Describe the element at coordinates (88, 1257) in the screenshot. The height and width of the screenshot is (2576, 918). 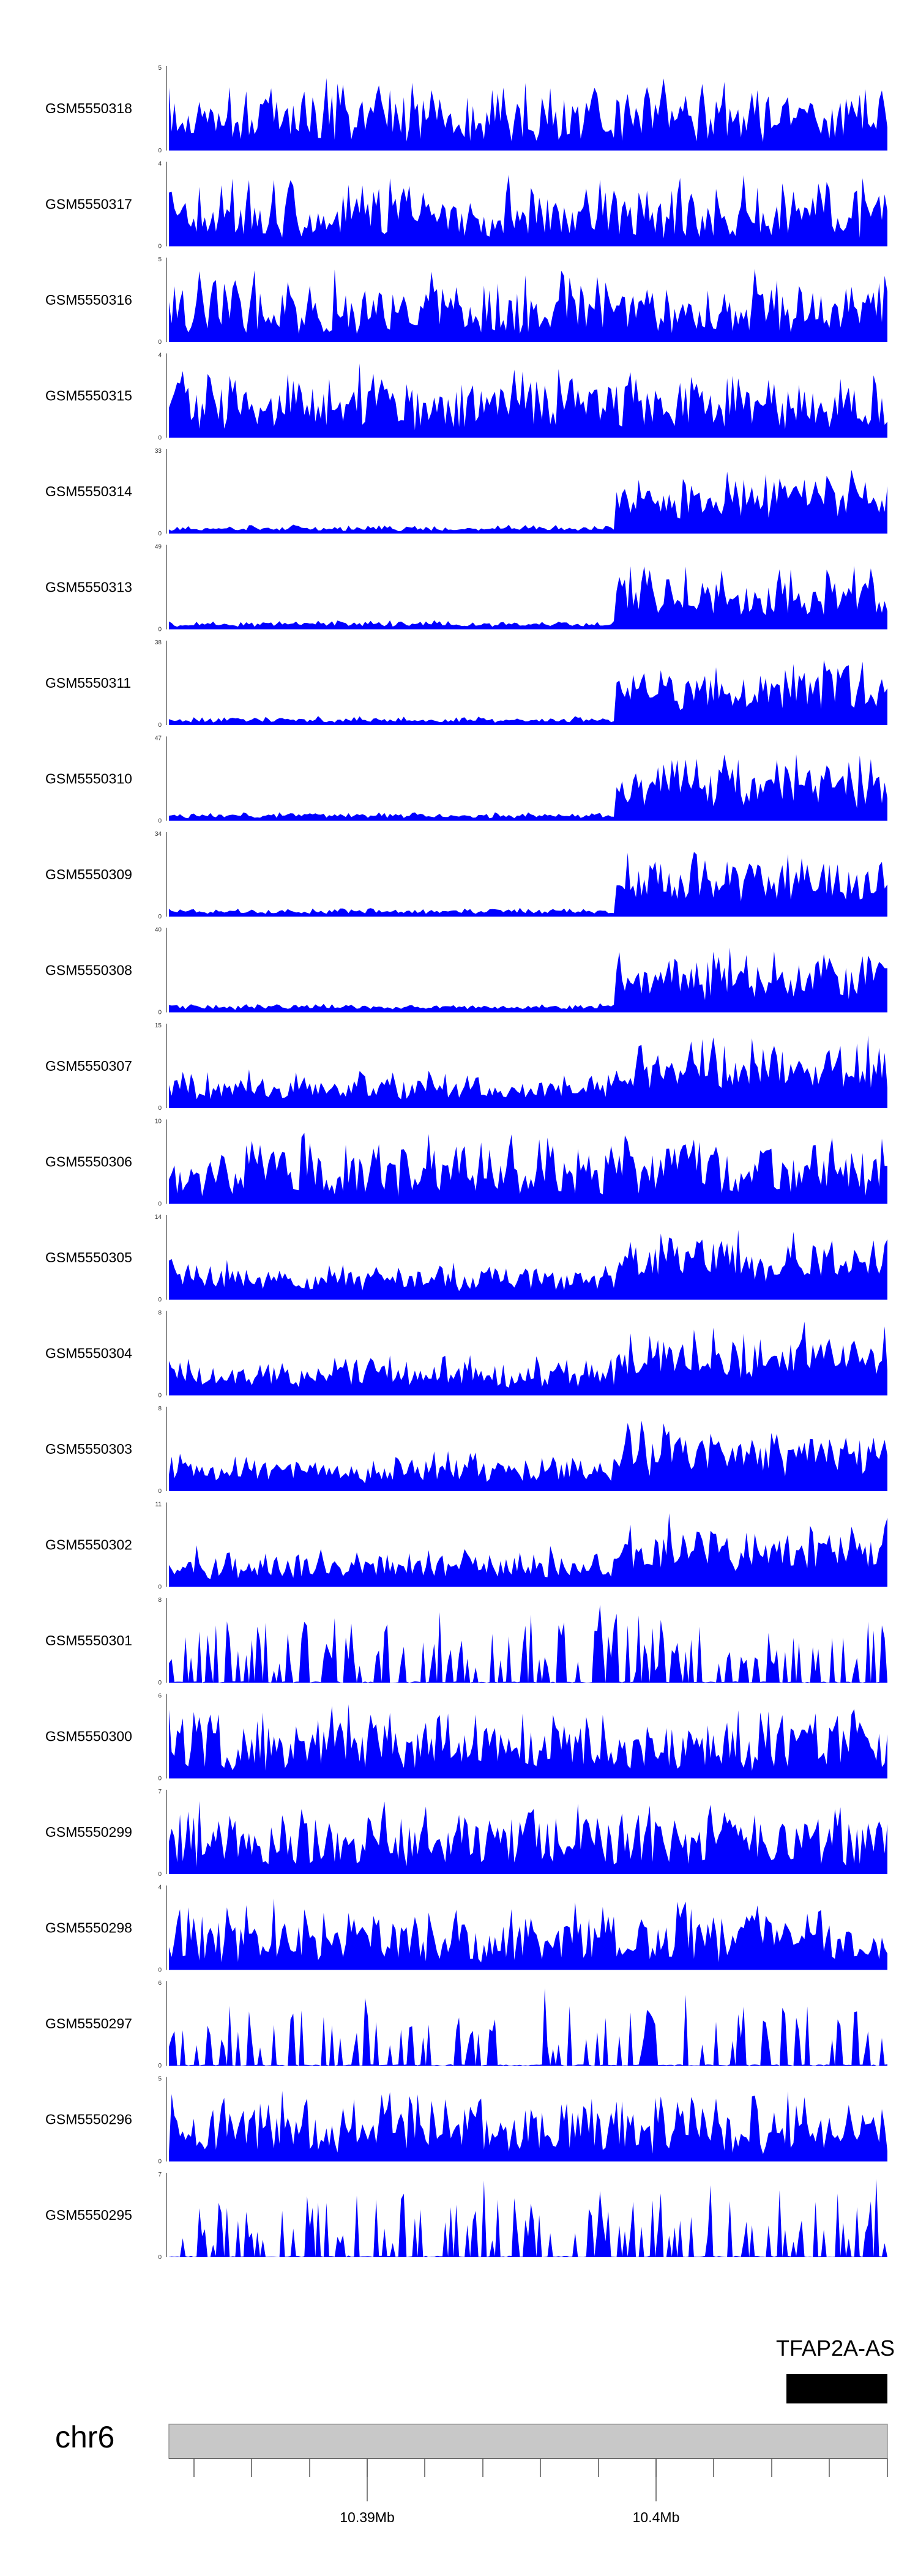
I see `sample-label: GSM5550305` at that location.